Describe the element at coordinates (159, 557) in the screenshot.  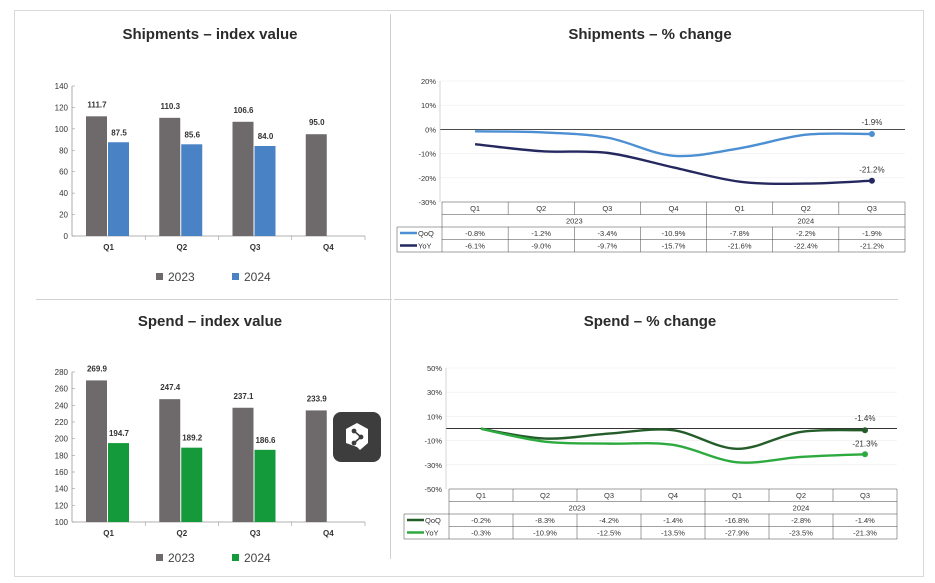
I see `legend-swatch-2023` at that location.